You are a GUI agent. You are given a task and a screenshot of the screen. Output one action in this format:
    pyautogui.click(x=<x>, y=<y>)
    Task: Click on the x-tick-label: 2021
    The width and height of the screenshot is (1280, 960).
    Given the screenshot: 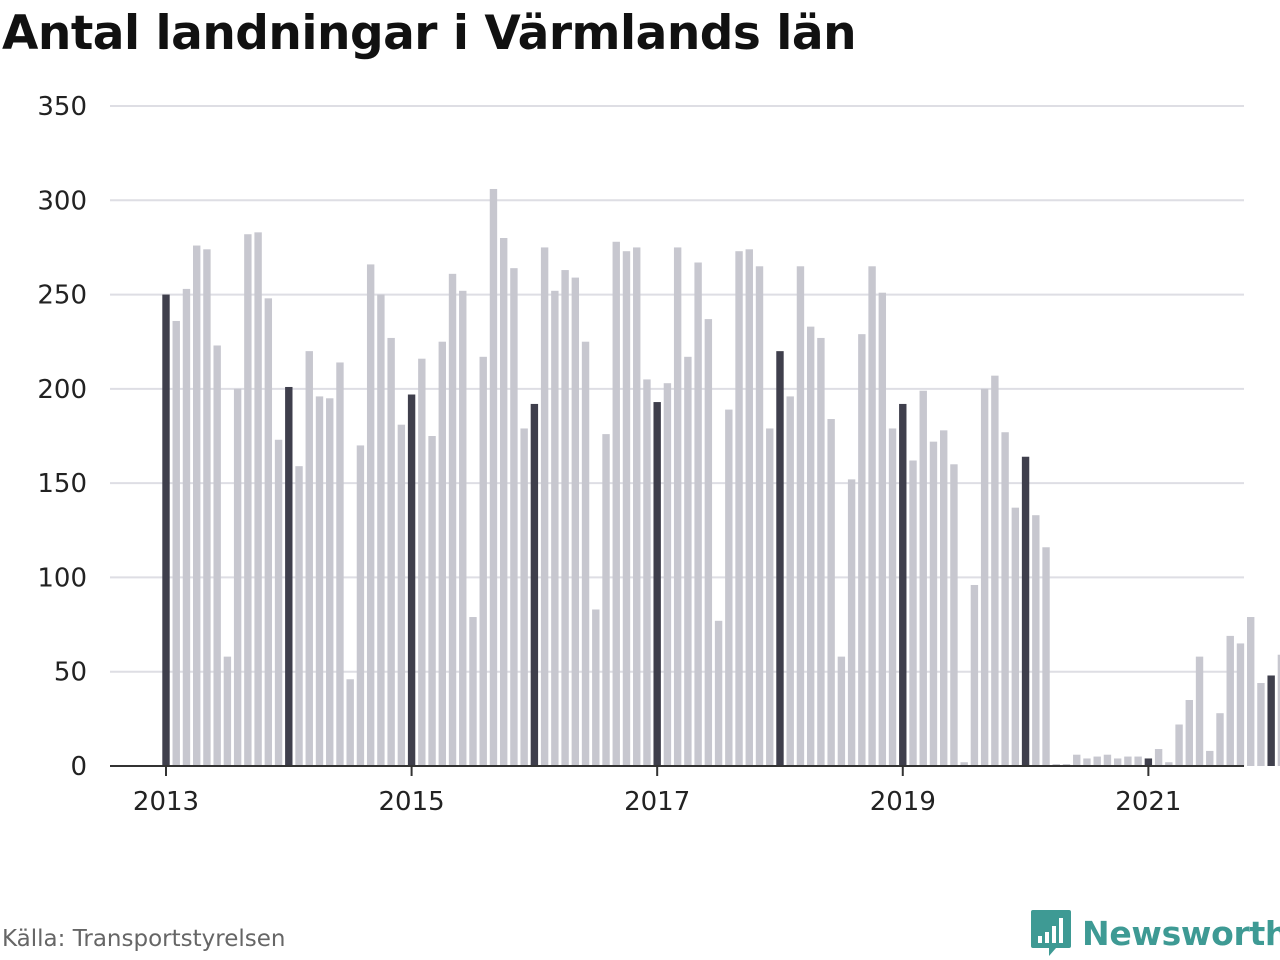 What is the action you would take?
    pyautogui.click(x=1148, y=802)
    